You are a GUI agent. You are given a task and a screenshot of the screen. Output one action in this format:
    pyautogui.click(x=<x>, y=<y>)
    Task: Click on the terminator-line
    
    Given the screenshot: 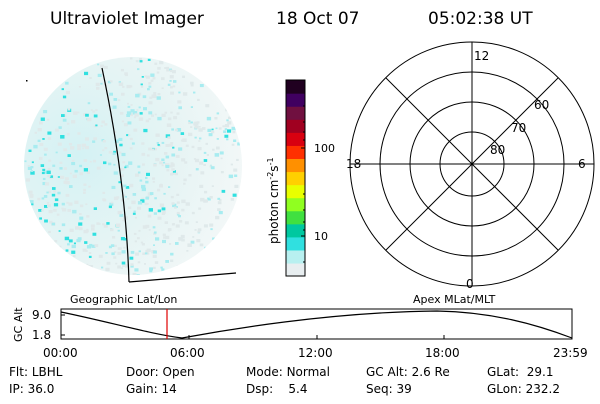 What is the action you would take?
    pyautogui.click(x=115, y=175)
    